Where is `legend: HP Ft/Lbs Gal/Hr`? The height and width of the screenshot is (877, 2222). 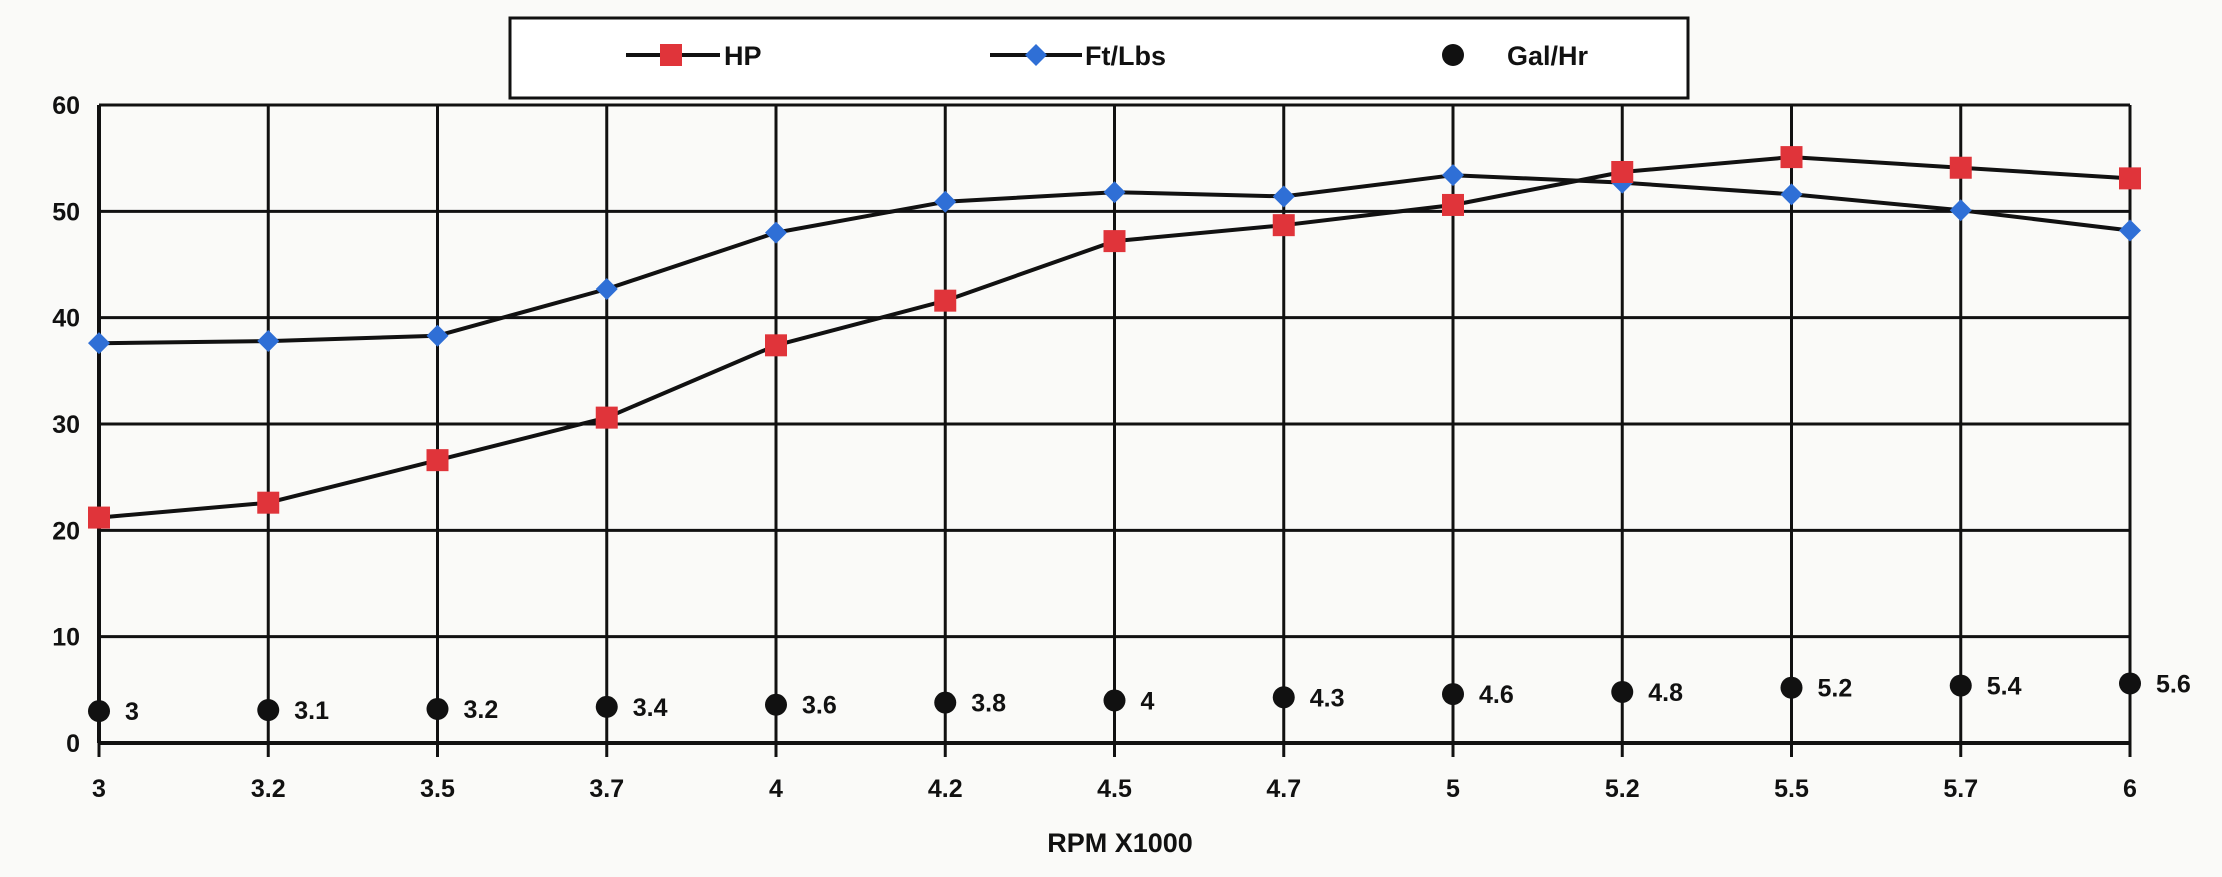
legend: HP Ft/Lbs Gal/Hr is located at coordinates (1099, 58).